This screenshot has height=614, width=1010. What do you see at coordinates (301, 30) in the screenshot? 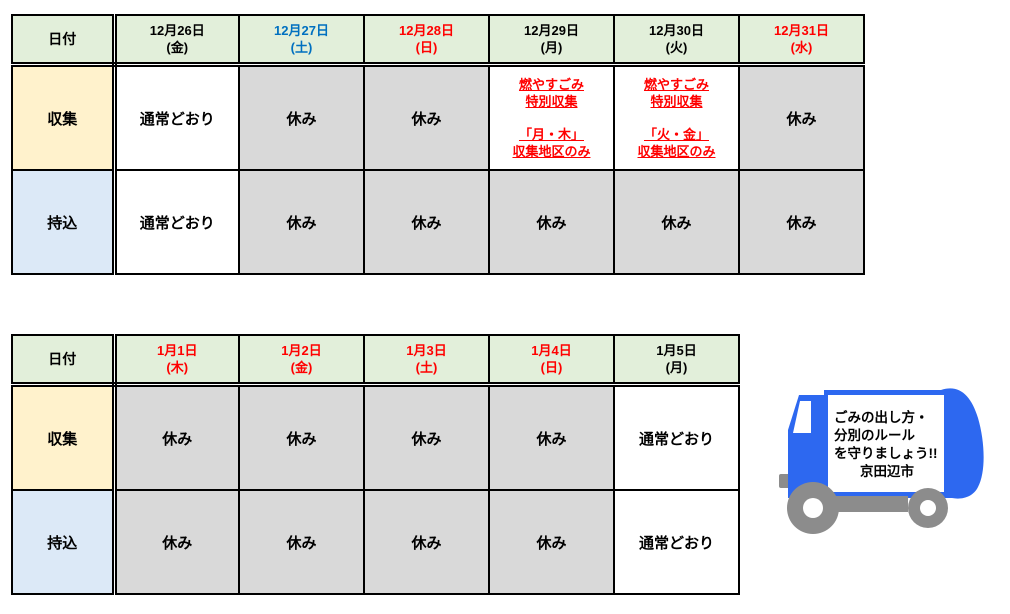
I see `date-text: 12月27日` at bounding box center [301, 30].